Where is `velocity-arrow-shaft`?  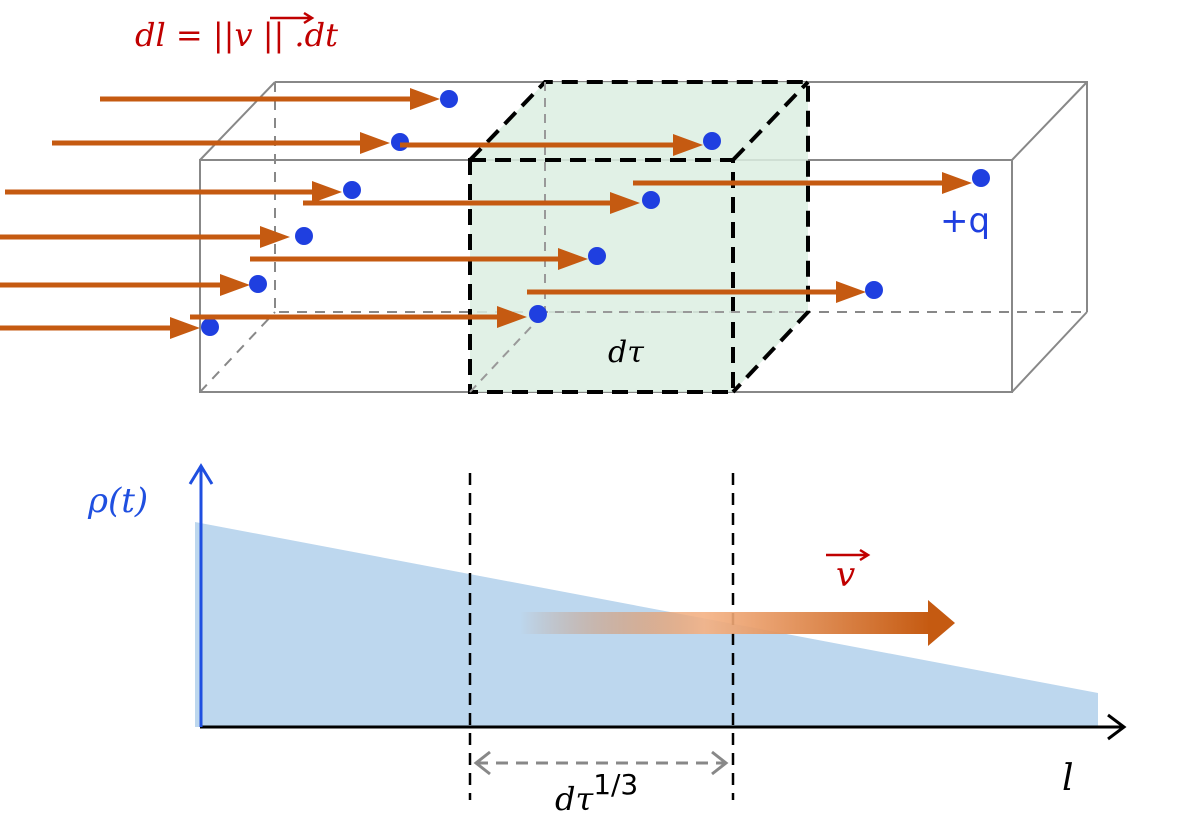 velocity-arrow-shaft is located at coordinates (725, 623).